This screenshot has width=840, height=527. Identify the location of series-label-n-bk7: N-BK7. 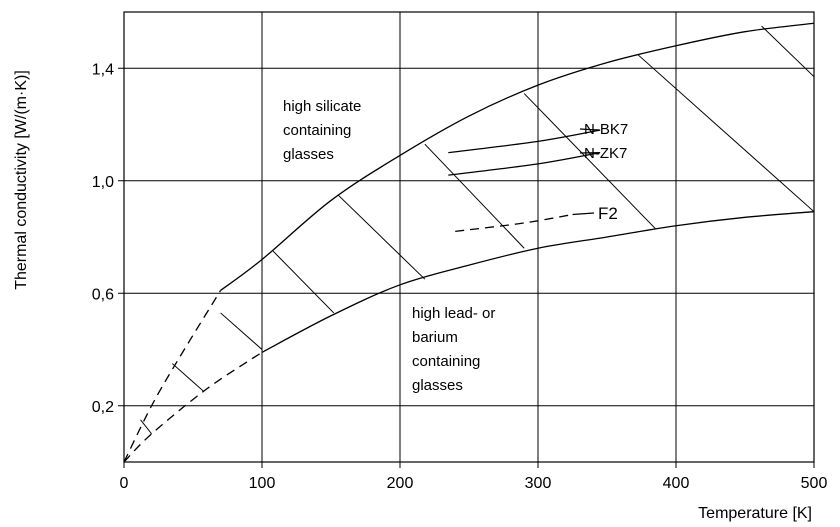
(606, 129).